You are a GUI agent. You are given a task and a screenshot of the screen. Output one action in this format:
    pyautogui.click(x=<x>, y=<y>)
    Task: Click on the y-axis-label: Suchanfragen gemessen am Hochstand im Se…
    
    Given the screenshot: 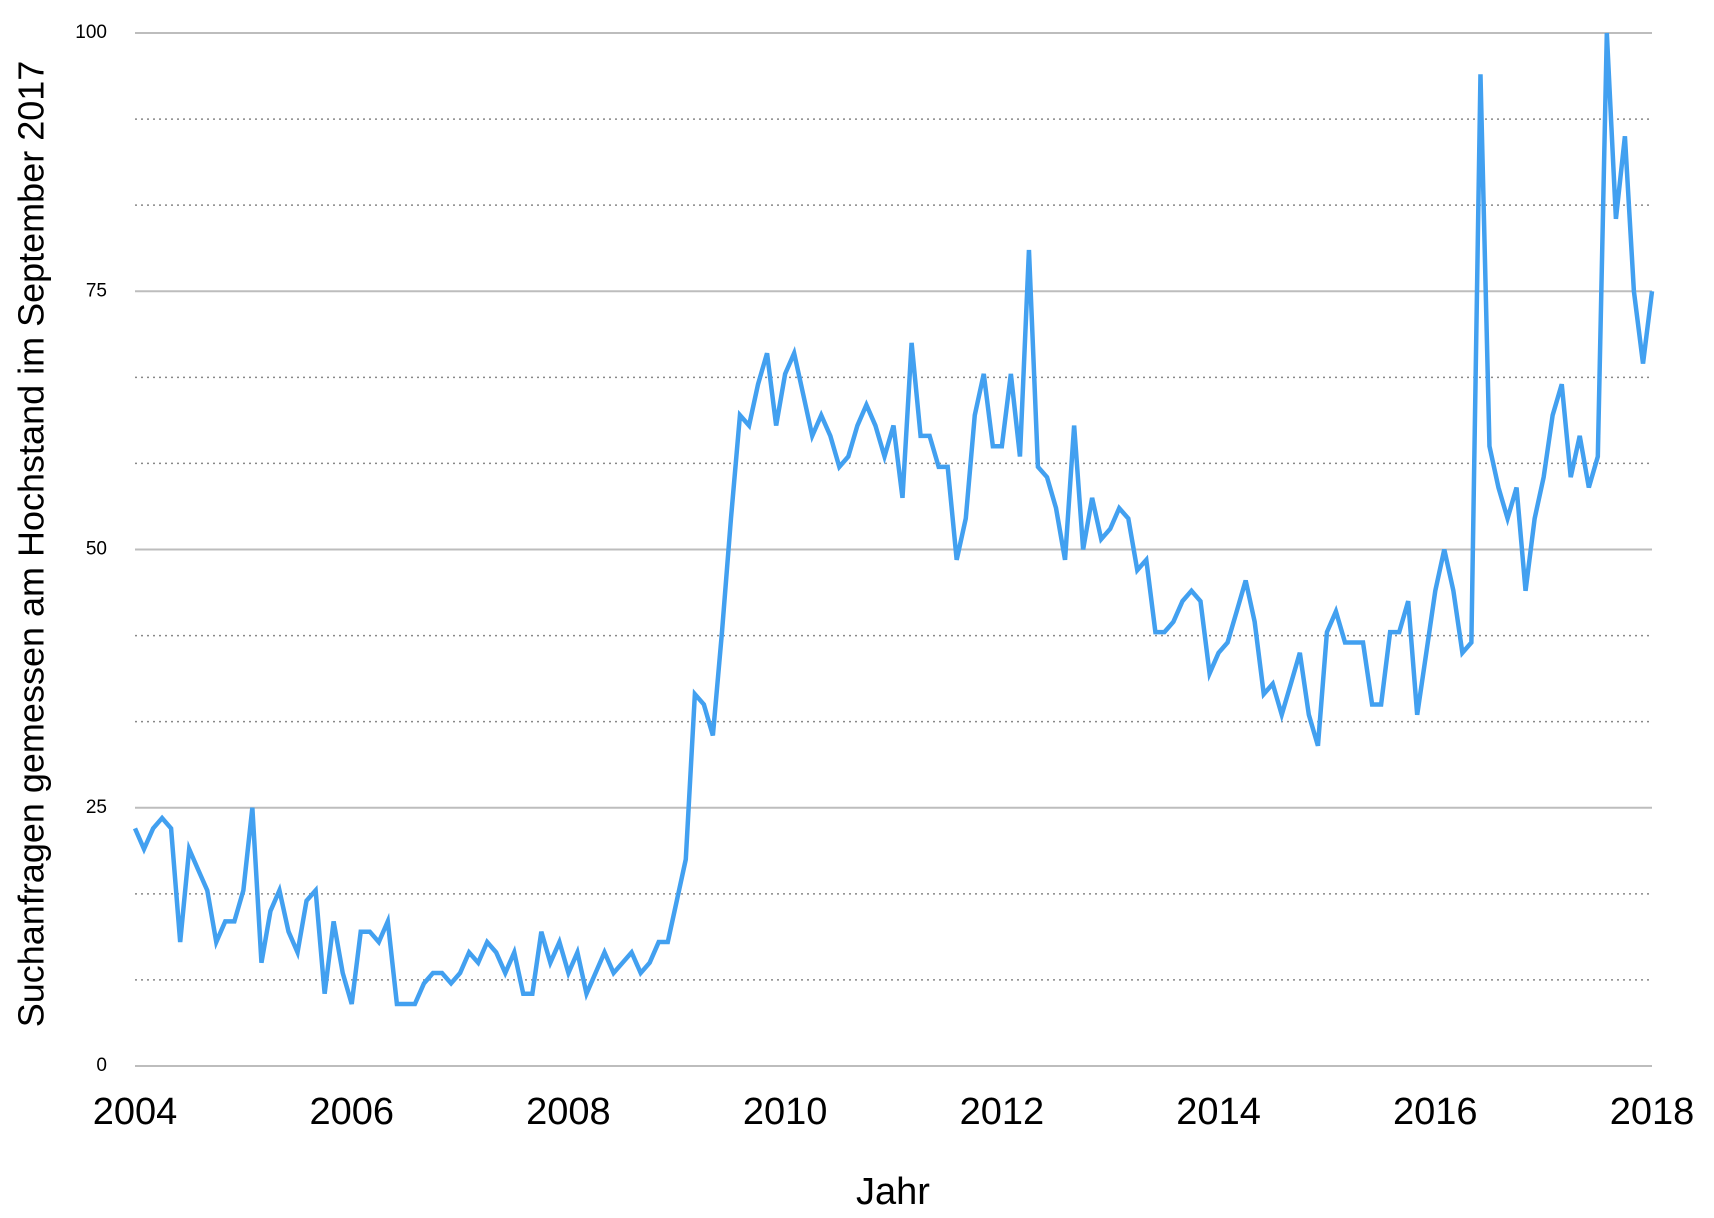 What is the action you would take?
    pyautogui.click(x=31, y=544)
    